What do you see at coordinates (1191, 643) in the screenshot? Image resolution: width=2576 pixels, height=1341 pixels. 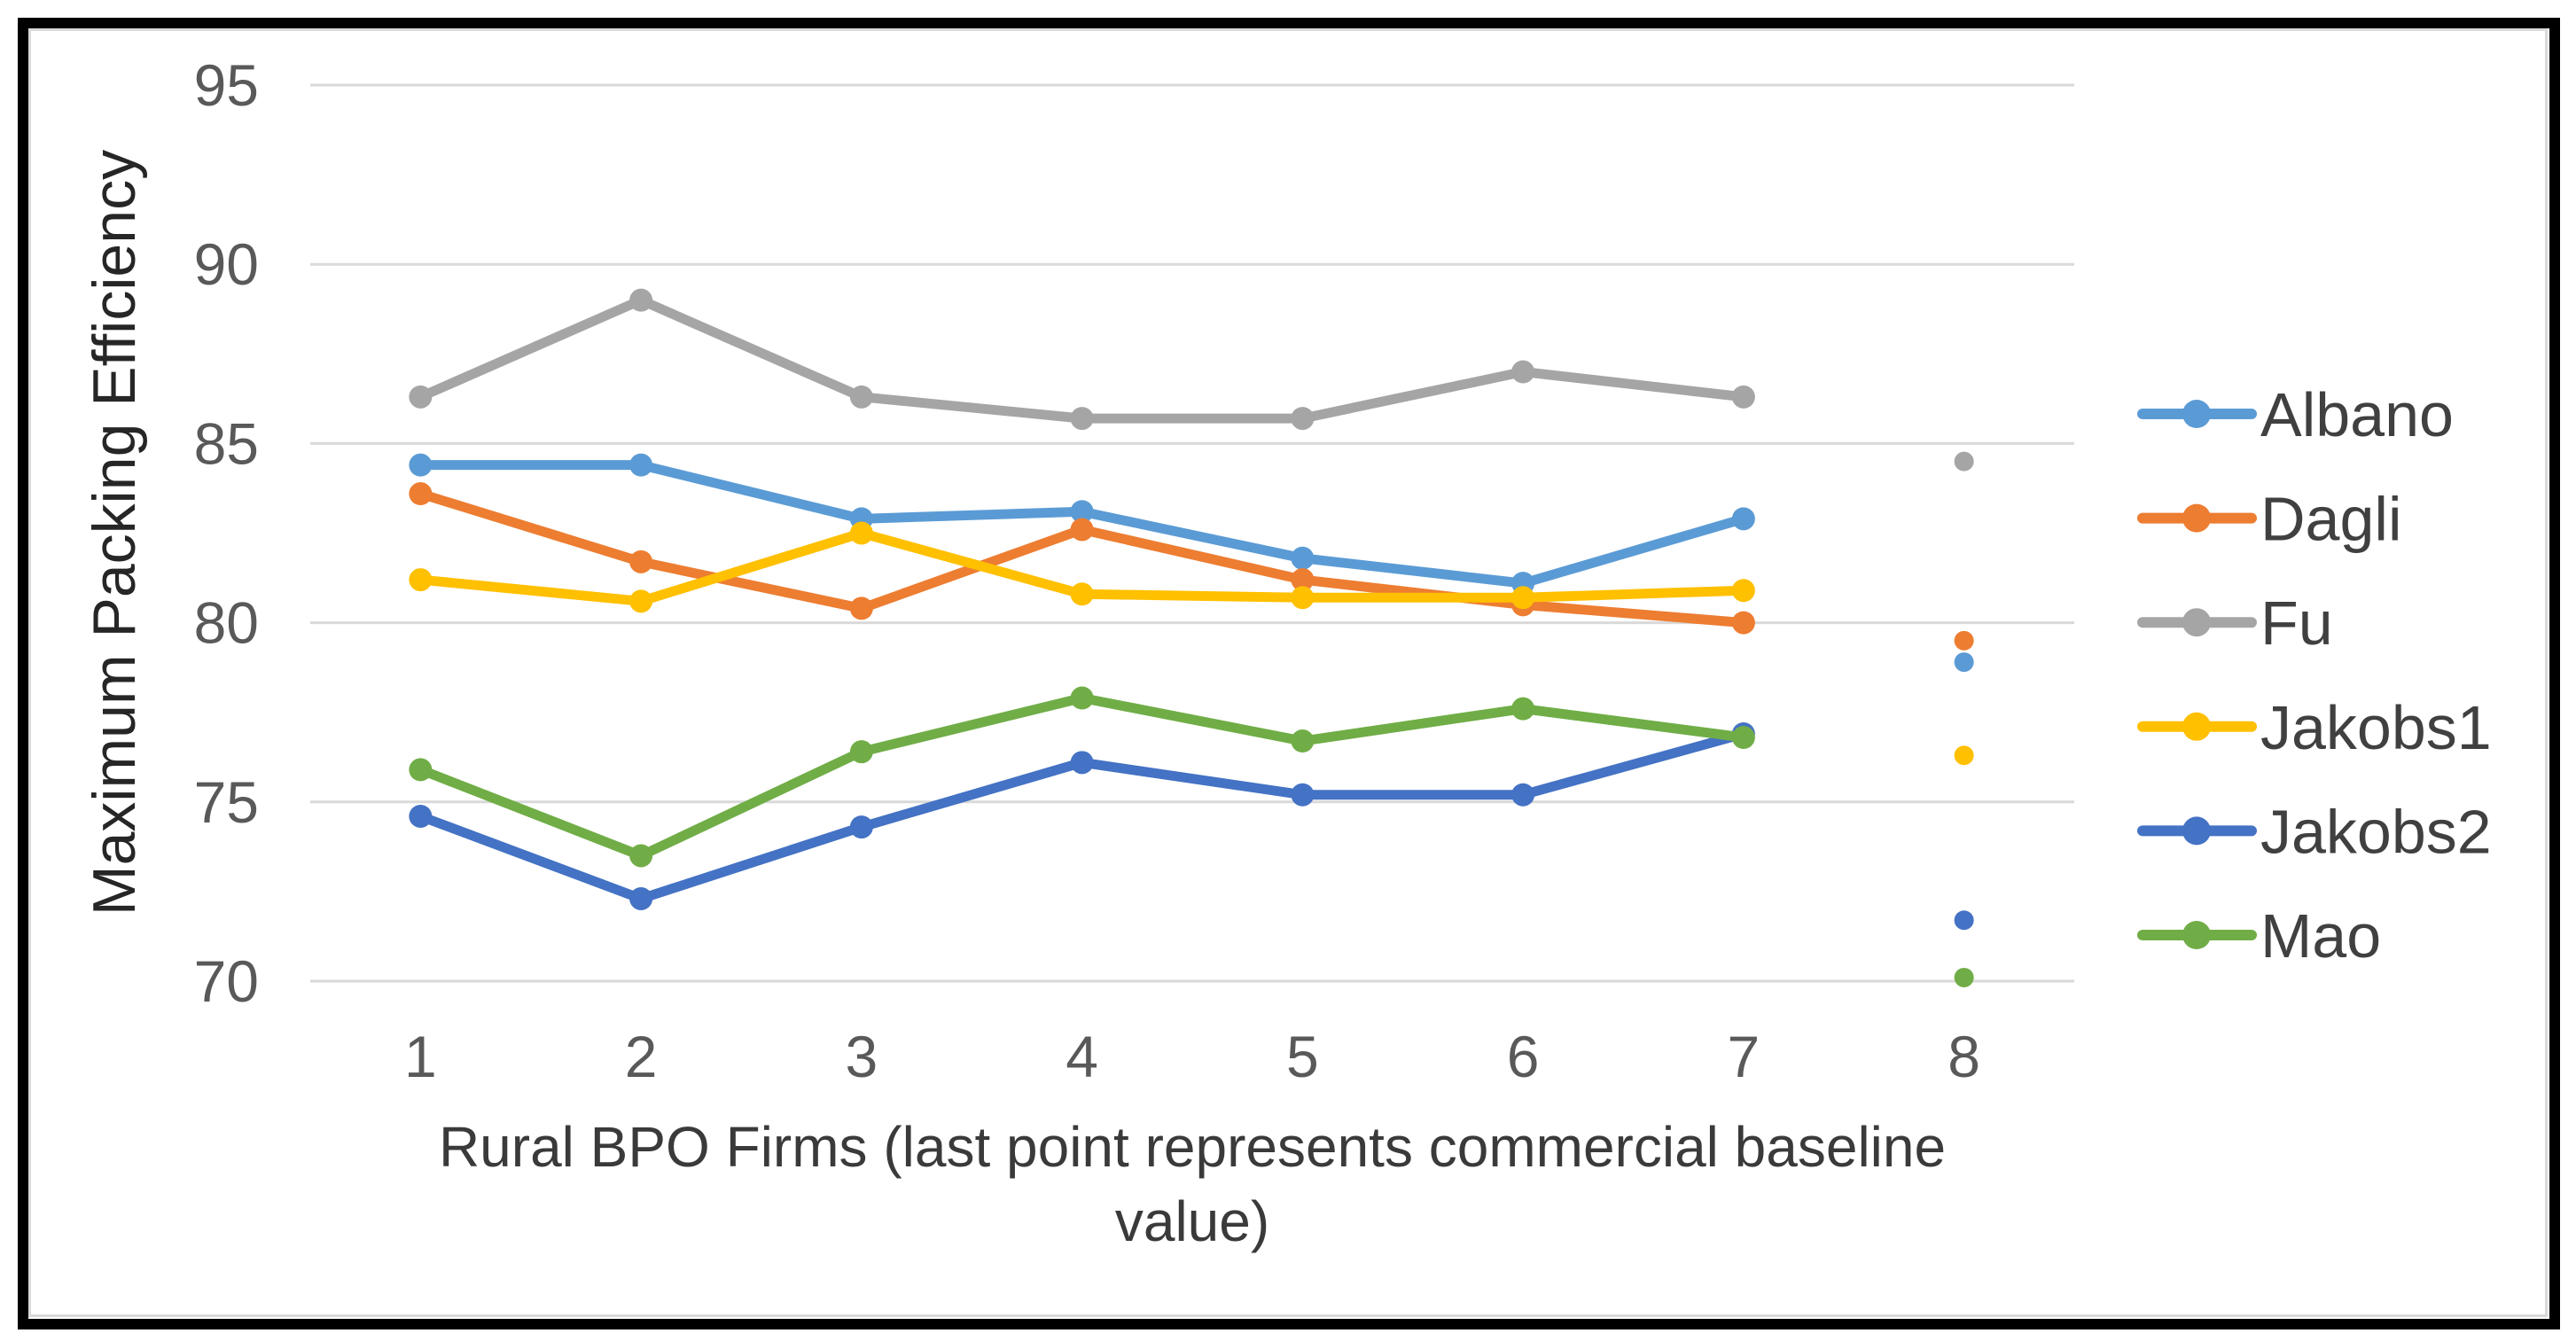 I see `series-Jakobs1` at bounding box center [1191, 643].